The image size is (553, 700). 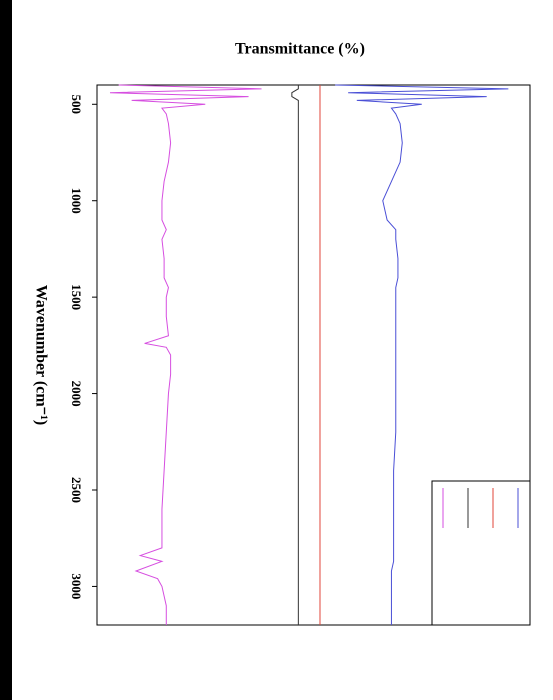 I want to click on chart-title: Transmittance (%), so click(x=300, y=49).